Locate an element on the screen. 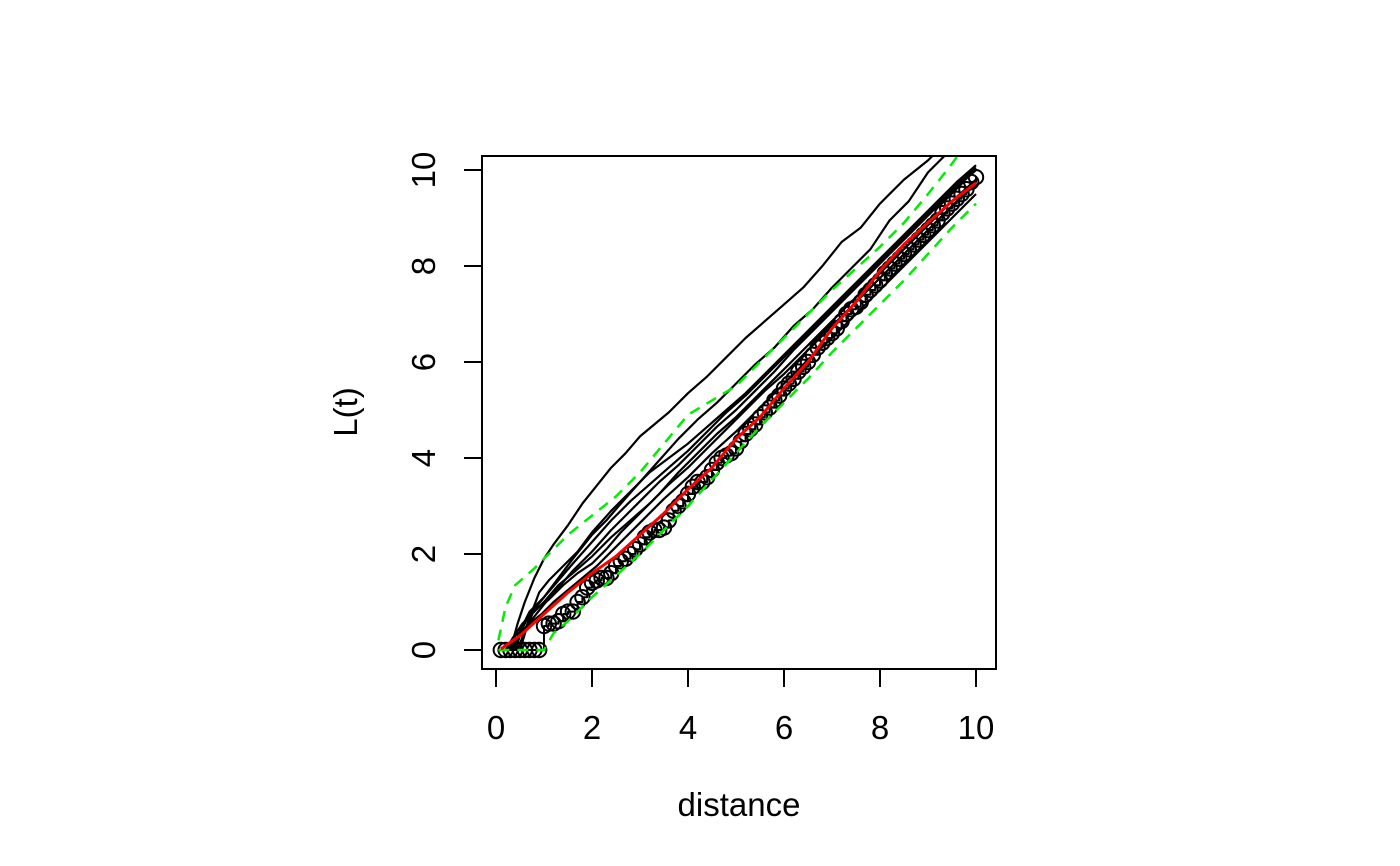 This screenshot has width=1400, height=866. x-tick-label: 2 is located at coordinates (592, 727).